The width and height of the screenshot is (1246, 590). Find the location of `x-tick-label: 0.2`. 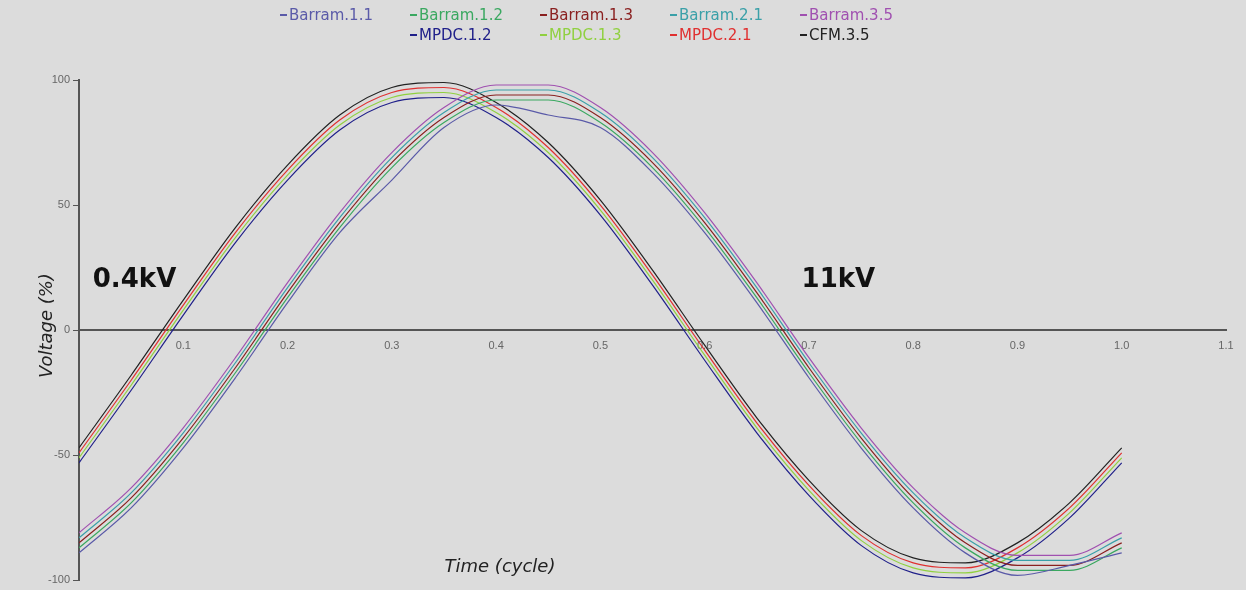

x-tick-label: 0.2 is located at coordinates (287, 344).